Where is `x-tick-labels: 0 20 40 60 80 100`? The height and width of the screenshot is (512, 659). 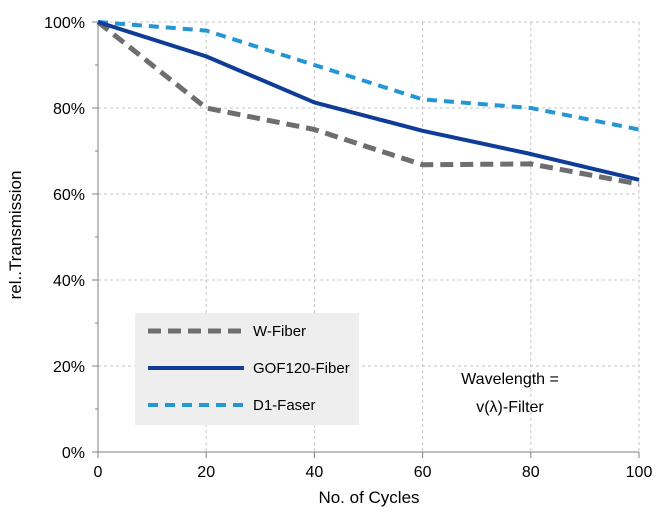 x-tick-labels: 0 20 40 60 80 100 is located at coordinates (373, 472).